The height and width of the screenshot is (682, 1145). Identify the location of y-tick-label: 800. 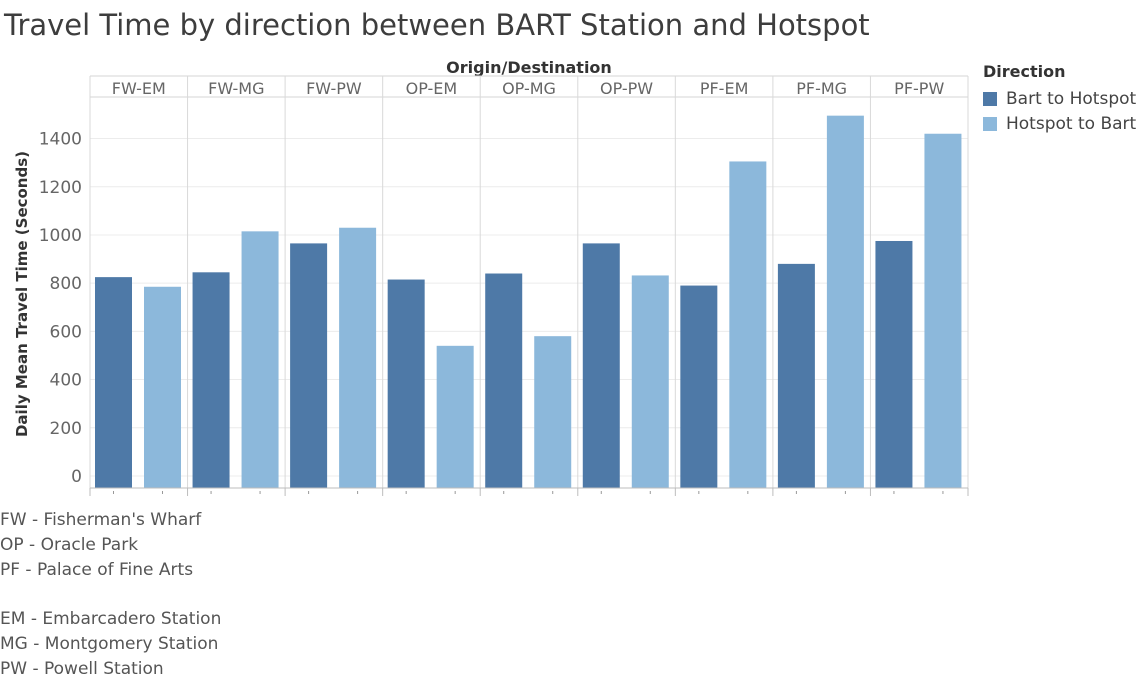
(66, 284).